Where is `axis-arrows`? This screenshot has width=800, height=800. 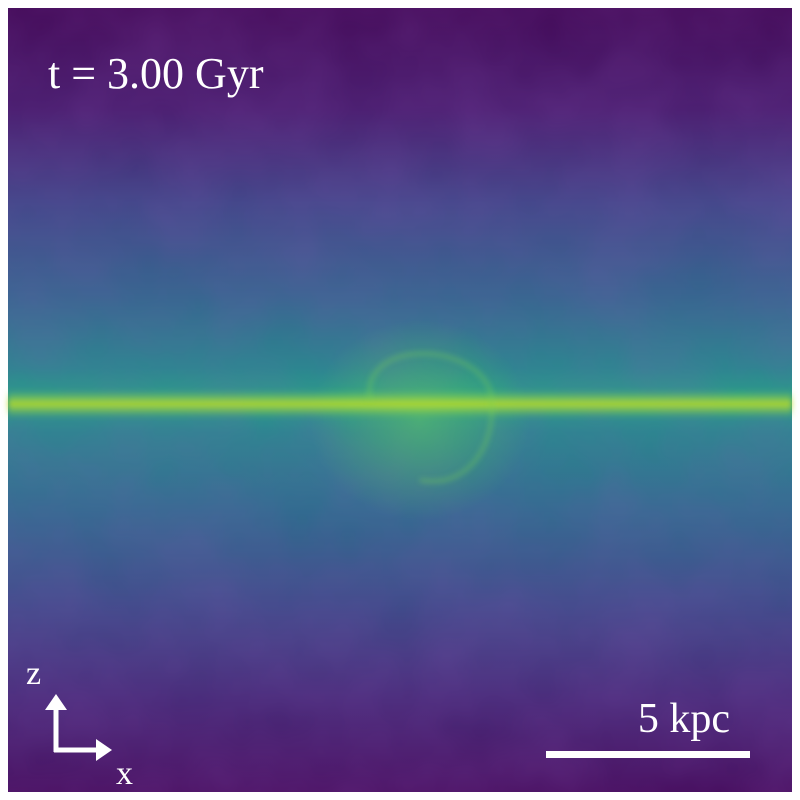
axis-arrows is located at coordinates (78, 727).